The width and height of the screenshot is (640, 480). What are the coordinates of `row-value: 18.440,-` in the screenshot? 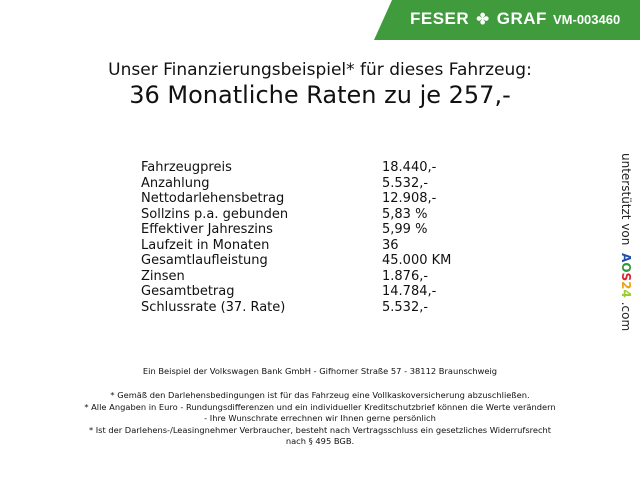 It's located at (409, 167).